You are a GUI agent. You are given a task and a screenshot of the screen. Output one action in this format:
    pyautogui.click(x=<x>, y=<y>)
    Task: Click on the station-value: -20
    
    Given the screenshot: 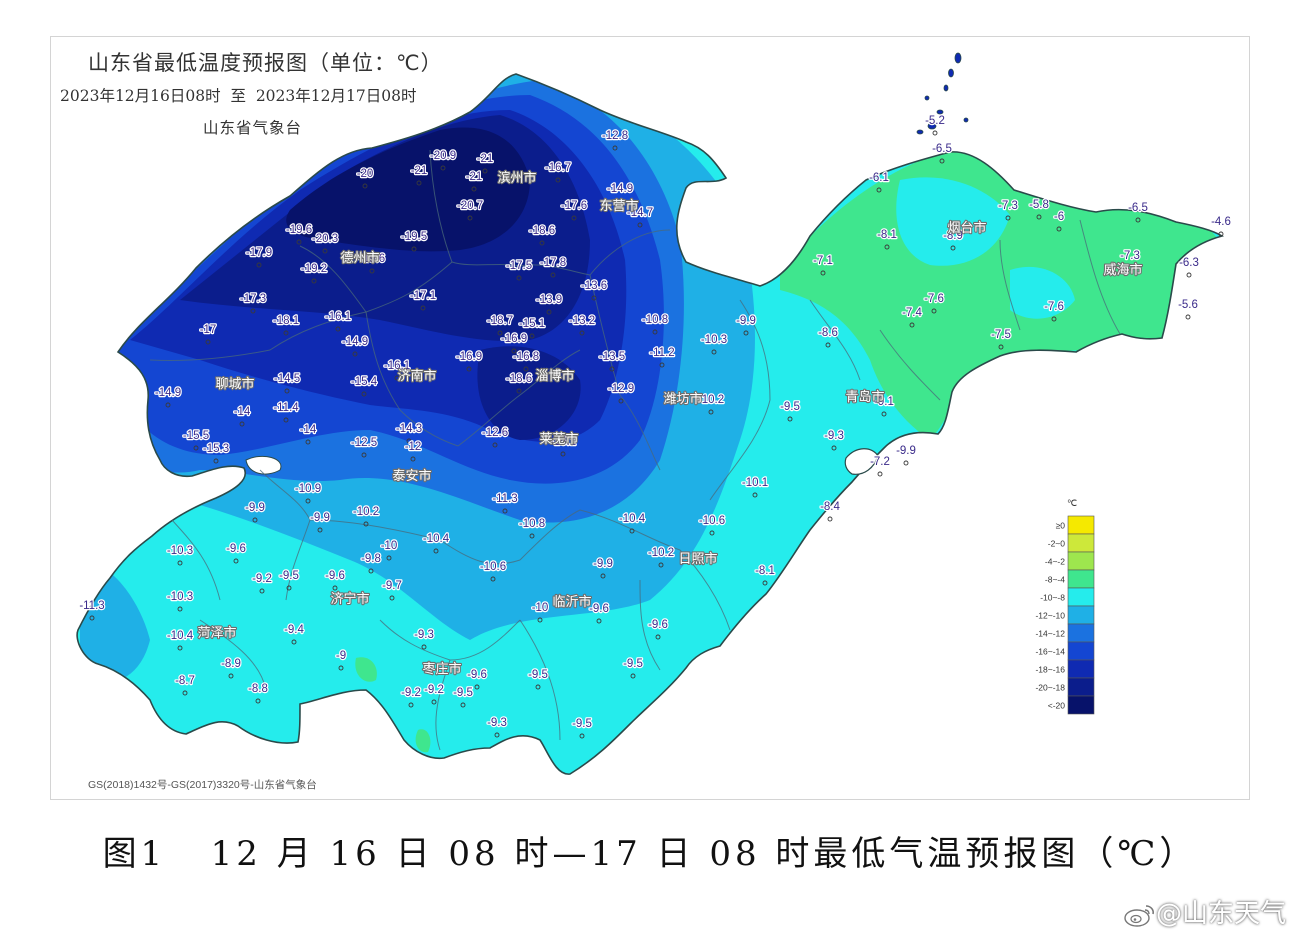 What is the action you would take?
    pyautogui.click(x=365, y=174)
    